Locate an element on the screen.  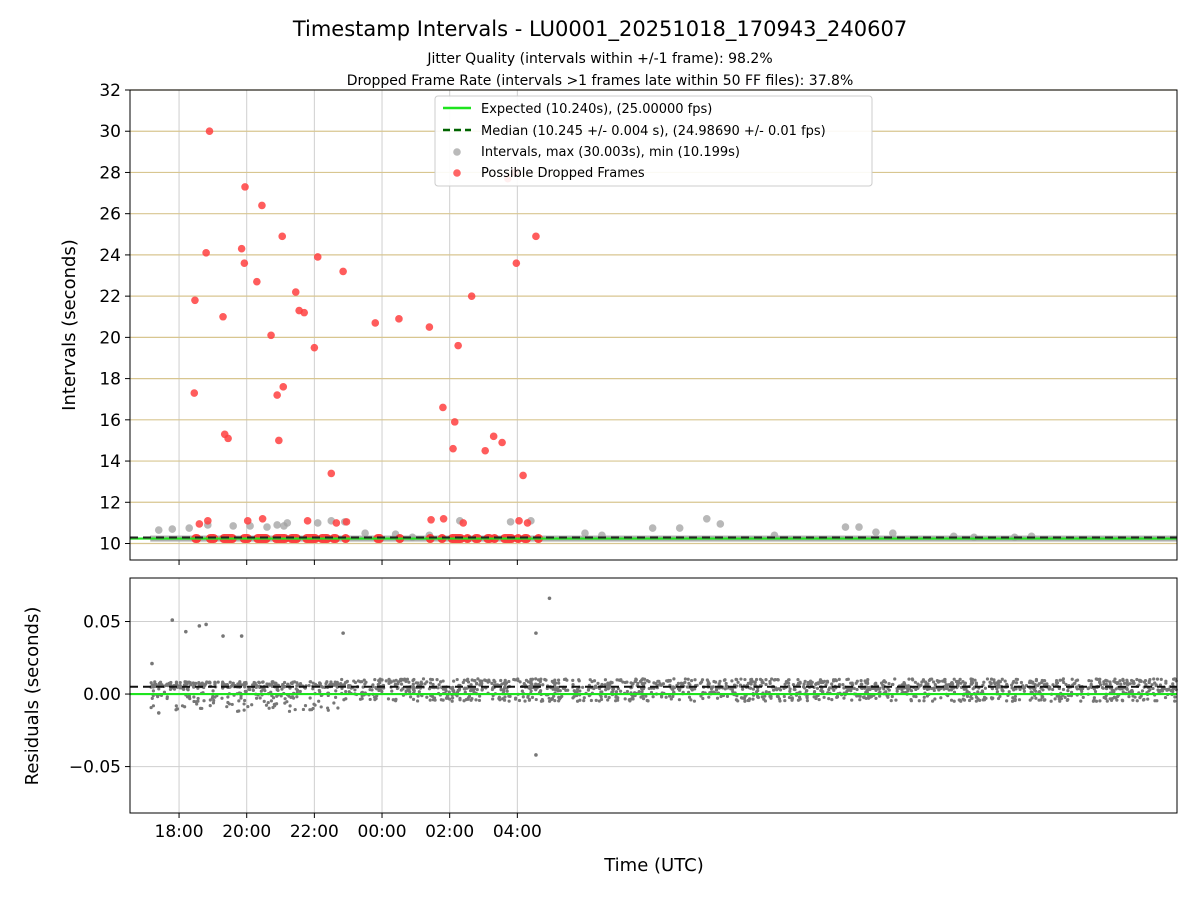
residuals-x-ticks: 18:00 20:00 22:00 00:00 02:00 04:00 is located at coordinates (348, 827).